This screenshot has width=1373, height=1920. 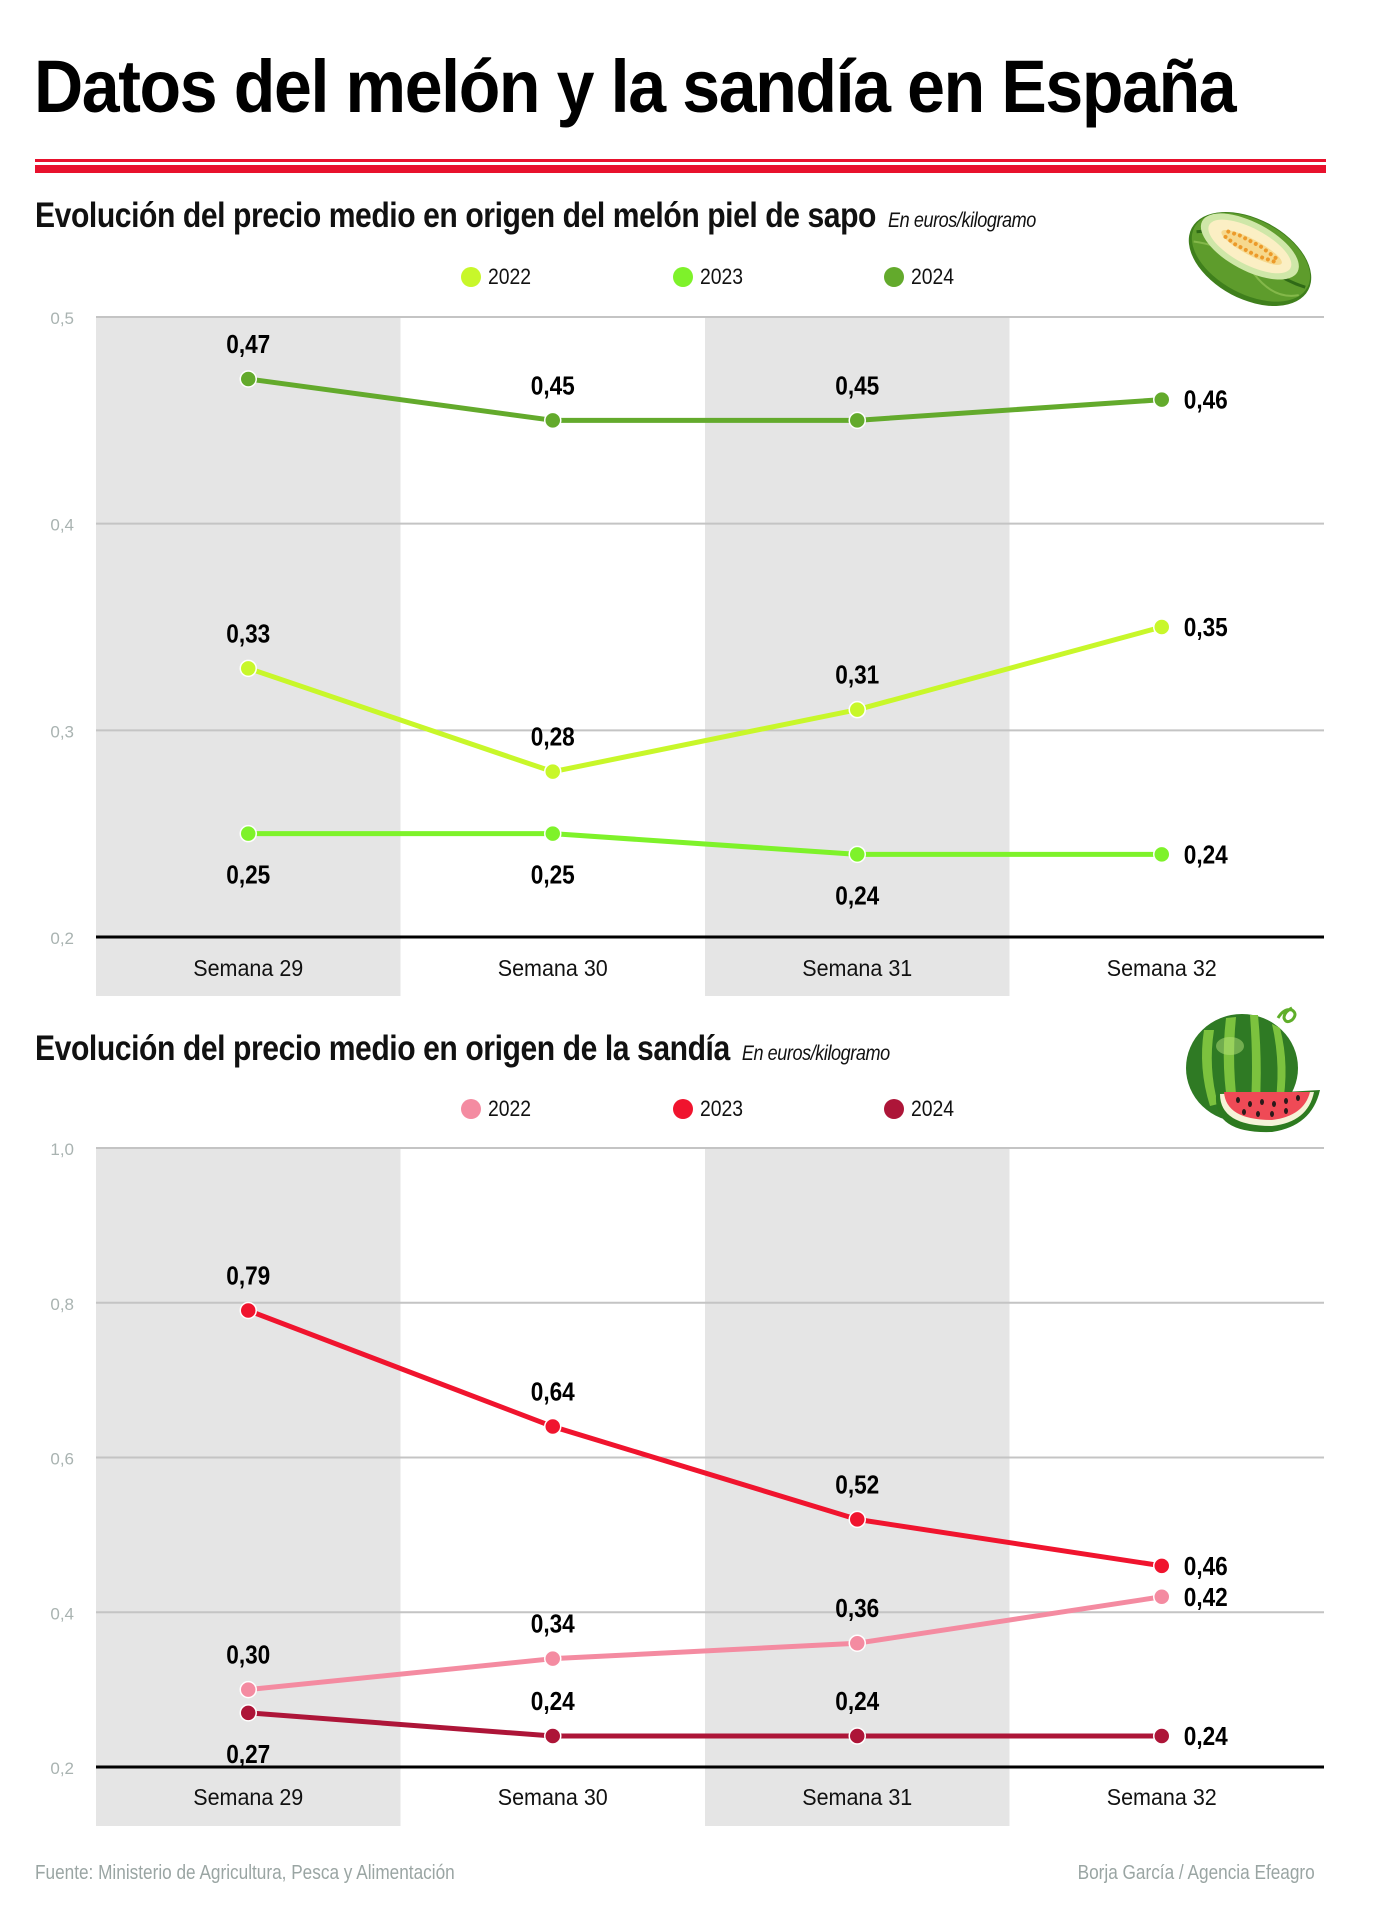 I want to click on data-label-2023: 0,64, so click(x=553, y=1392).